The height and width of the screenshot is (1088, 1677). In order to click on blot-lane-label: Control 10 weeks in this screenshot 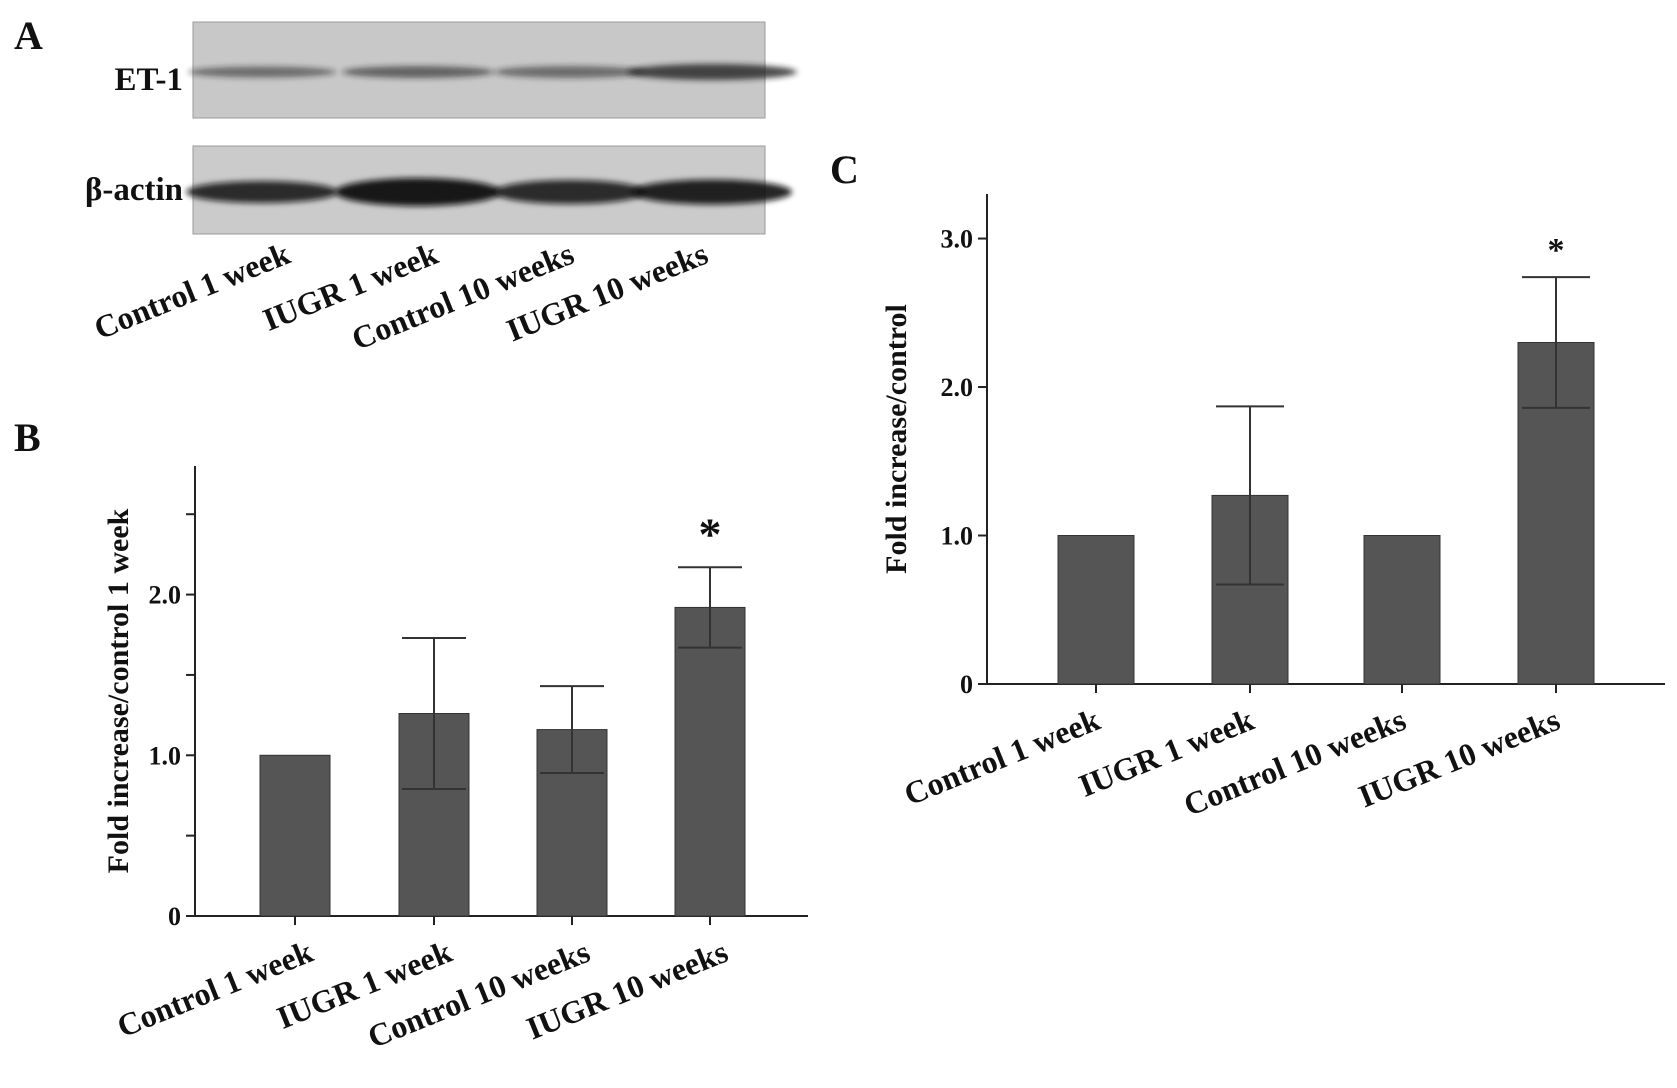, I will do `click(462, 296)`.